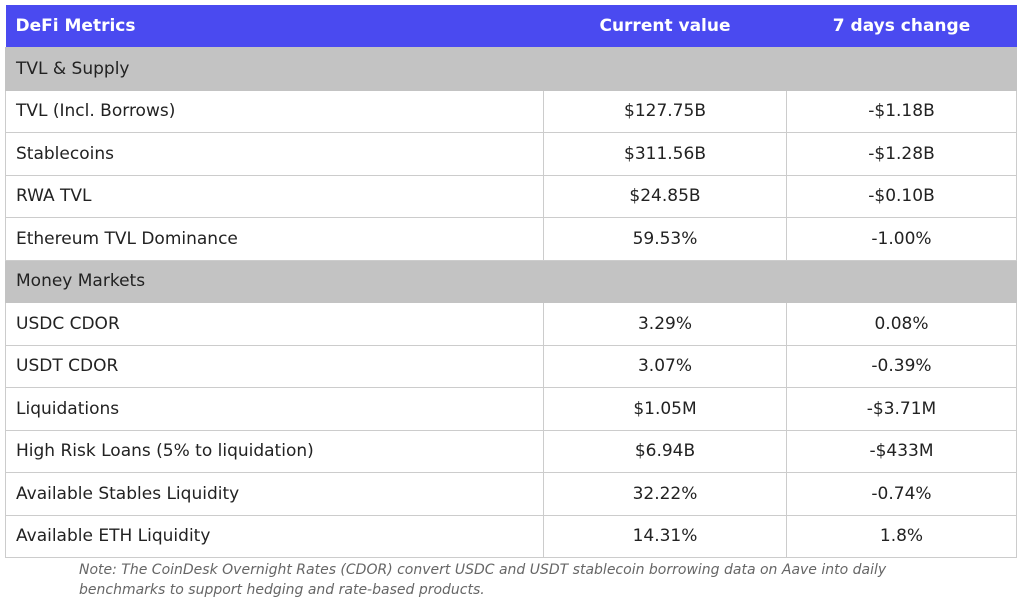 Image resolution: width=1022 pixels, height=601 pixels. Describe the element at coordinates (274, 26) in the screenshot. I see `header-cell: DeFi Metrics` at that location.